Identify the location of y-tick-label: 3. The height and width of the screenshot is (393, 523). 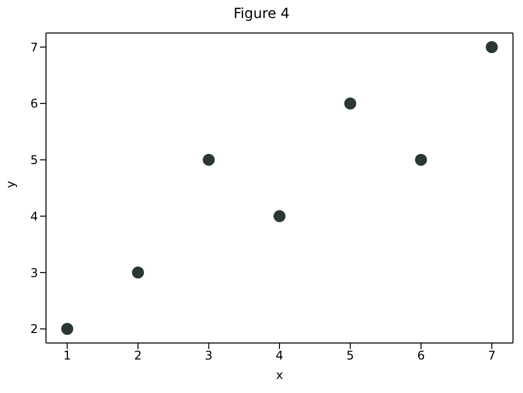
(34, 273).